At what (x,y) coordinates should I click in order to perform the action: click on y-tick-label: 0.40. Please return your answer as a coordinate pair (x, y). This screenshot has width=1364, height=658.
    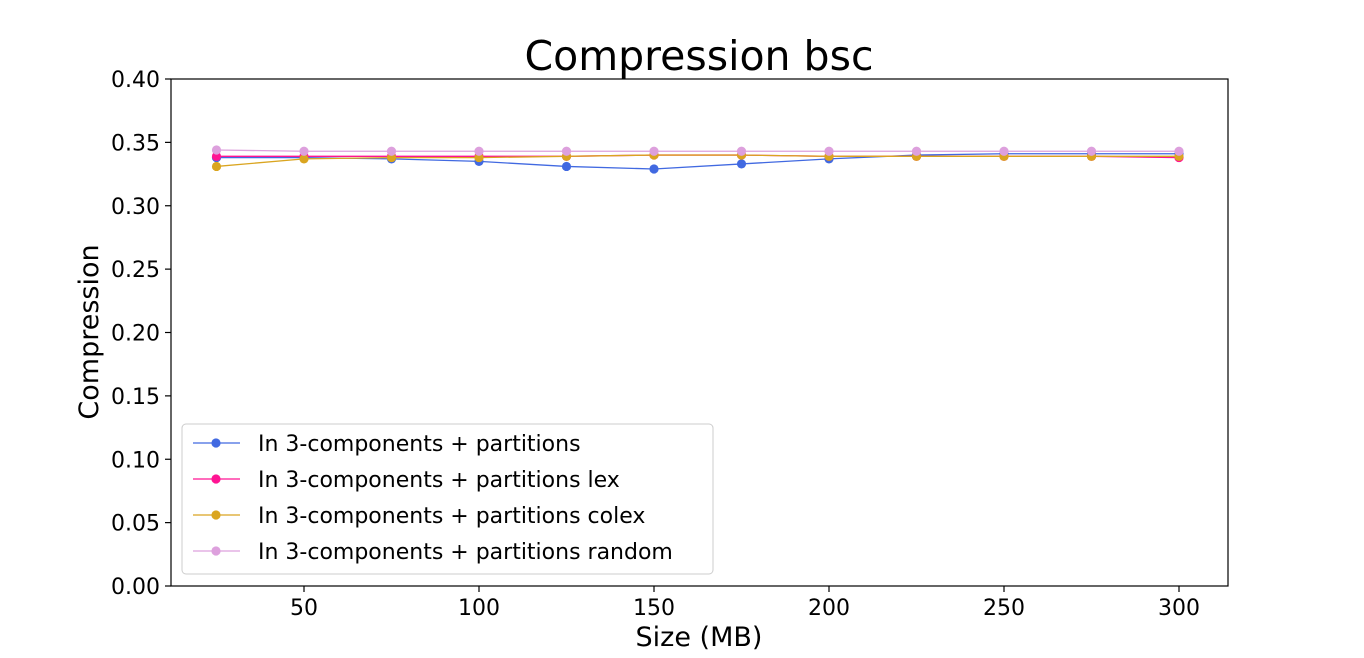
    Looking at the image, I should click on (135, 80).